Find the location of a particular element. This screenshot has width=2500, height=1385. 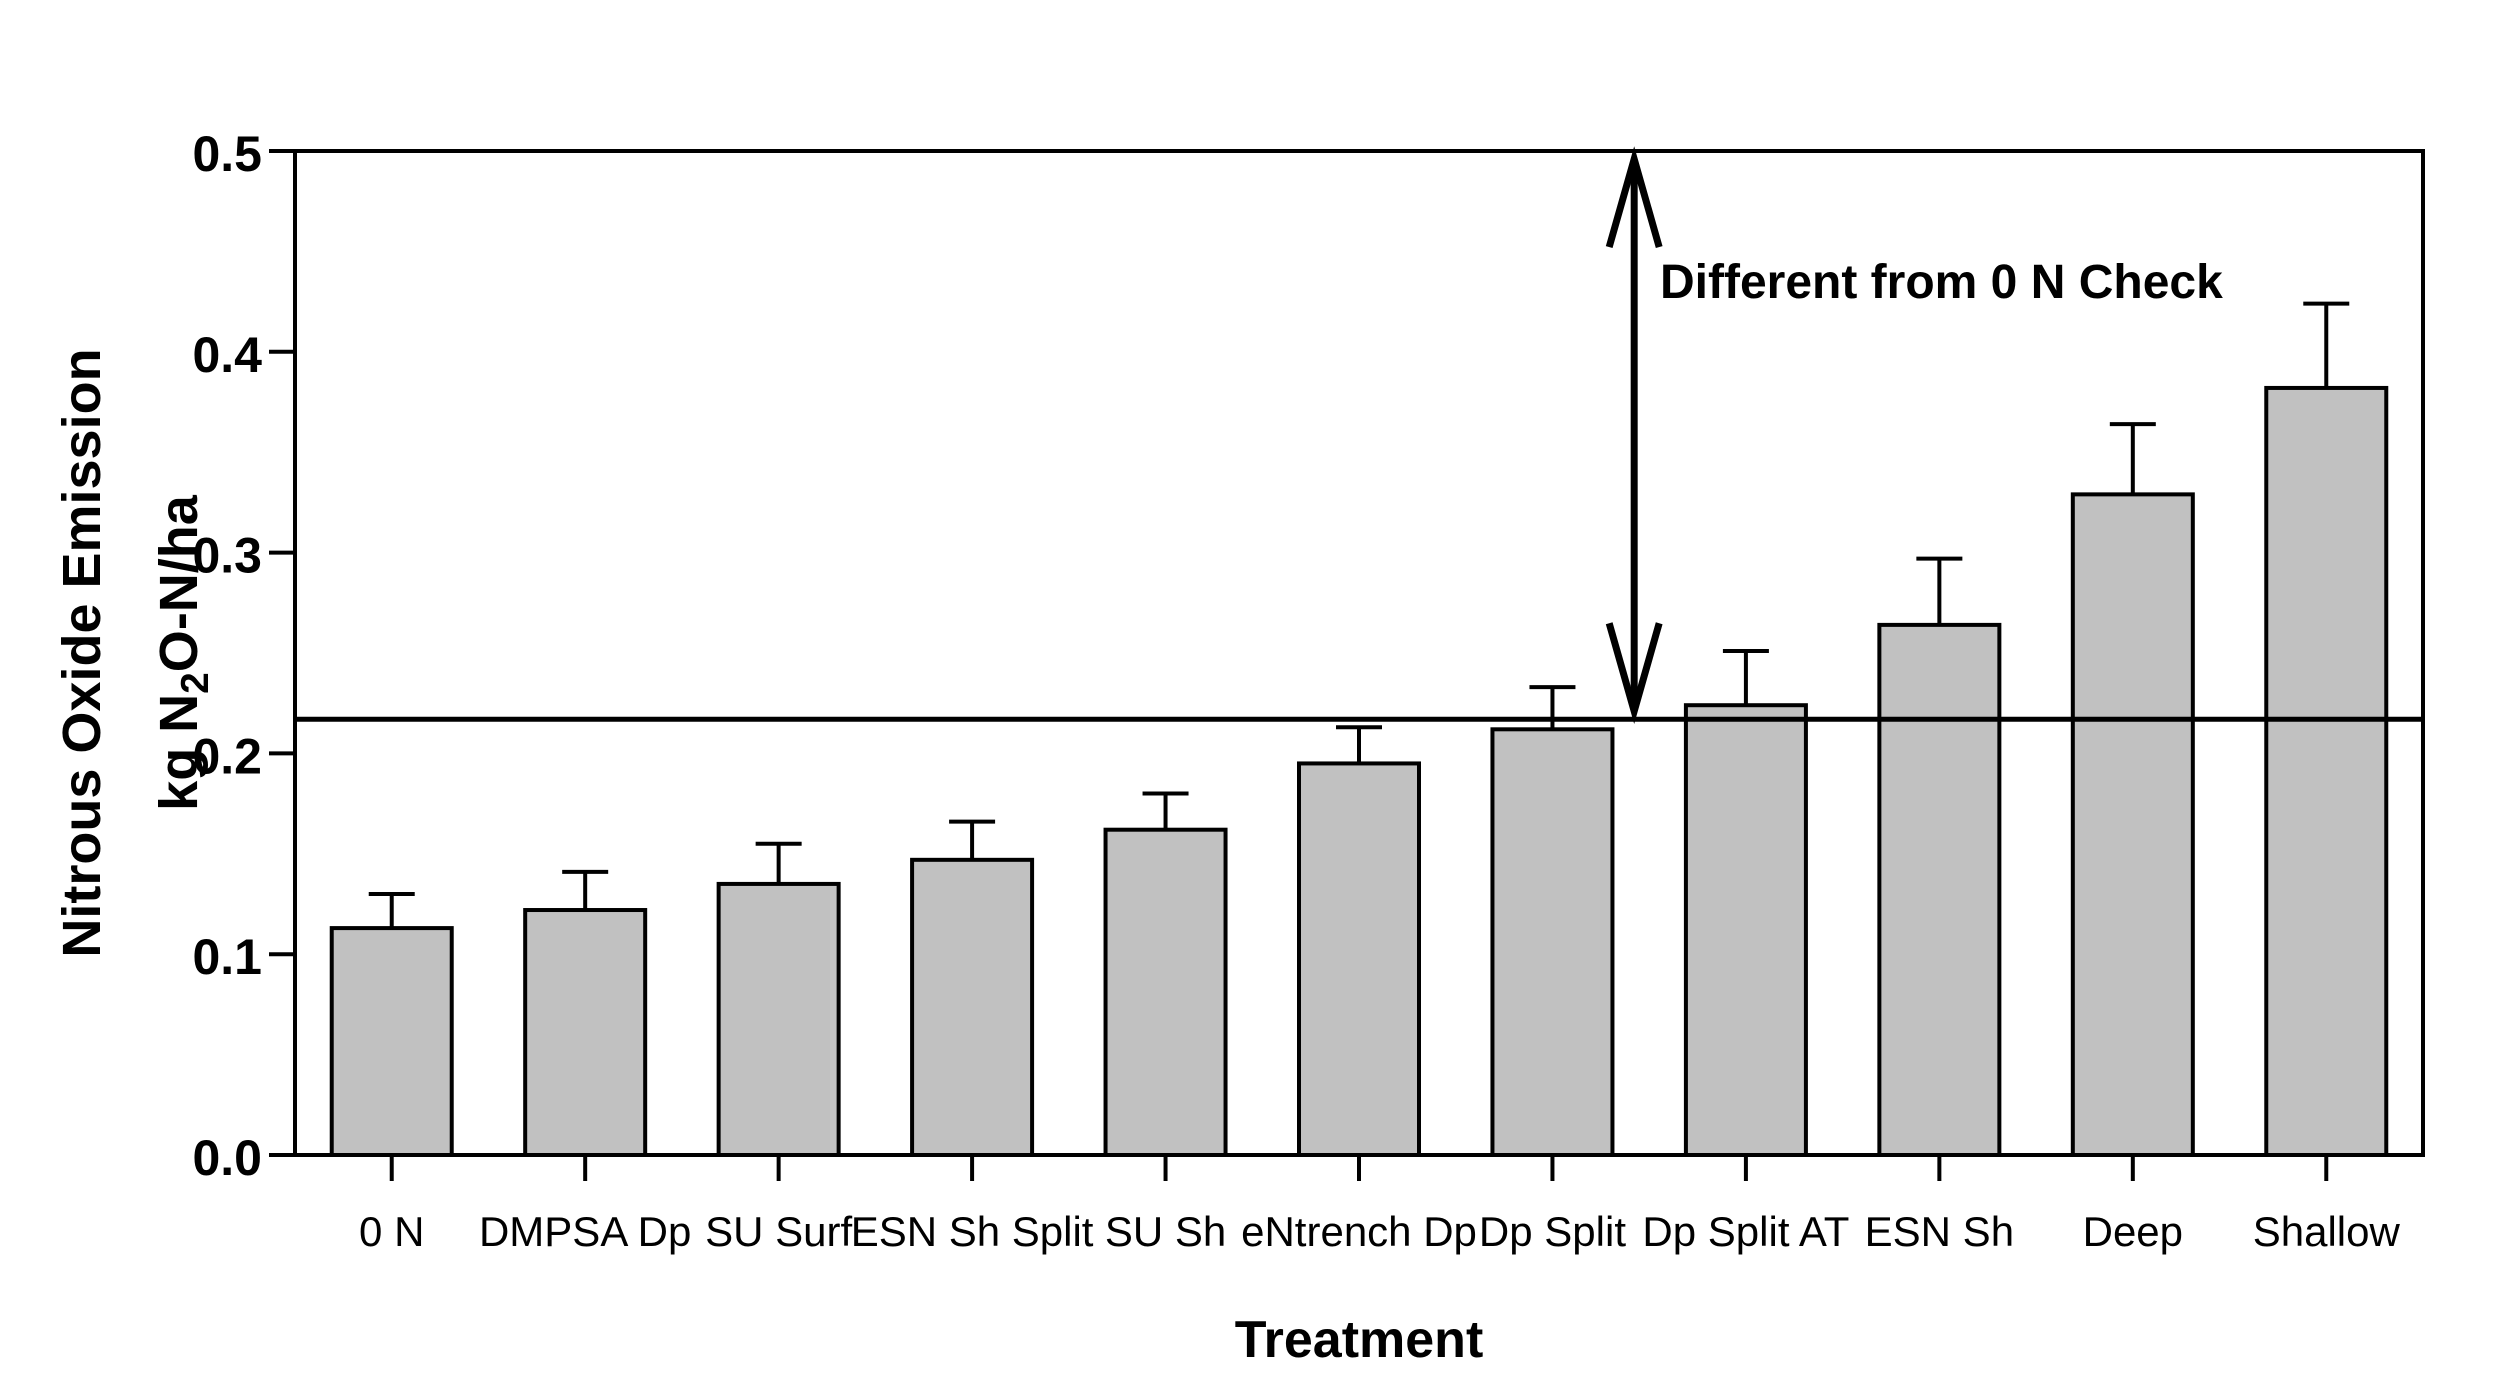

bar-Dp Split AT is located at coordinates (1745, 930).